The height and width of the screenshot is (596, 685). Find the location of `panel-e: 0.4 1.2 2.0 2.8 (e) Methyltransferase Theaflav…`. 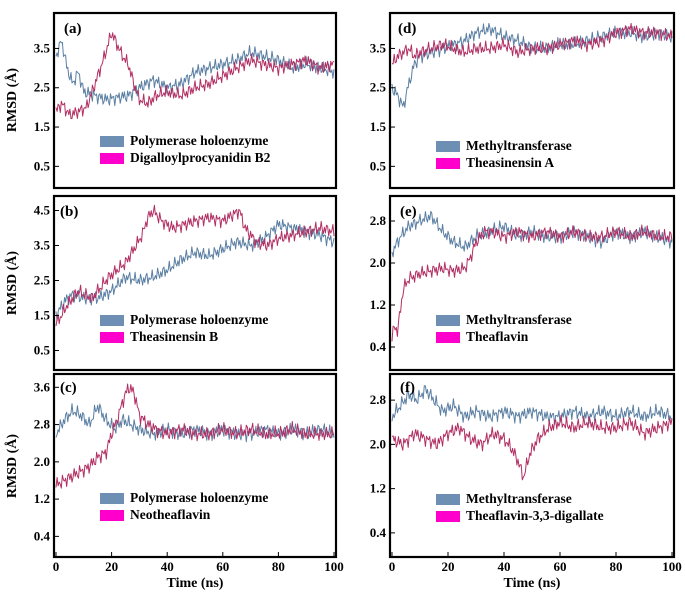

panel-e: 0.4 1.2 2.0 2.8 (e) Methyltransferase Theaflav… is located at coordinates (523, 283).